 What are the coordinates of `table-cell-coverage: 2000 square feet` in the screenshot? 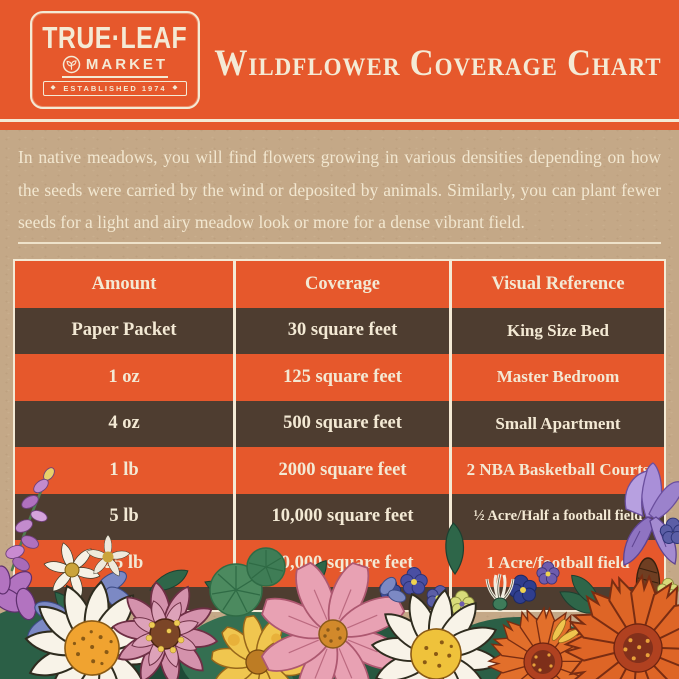 It's located at (344, 470).